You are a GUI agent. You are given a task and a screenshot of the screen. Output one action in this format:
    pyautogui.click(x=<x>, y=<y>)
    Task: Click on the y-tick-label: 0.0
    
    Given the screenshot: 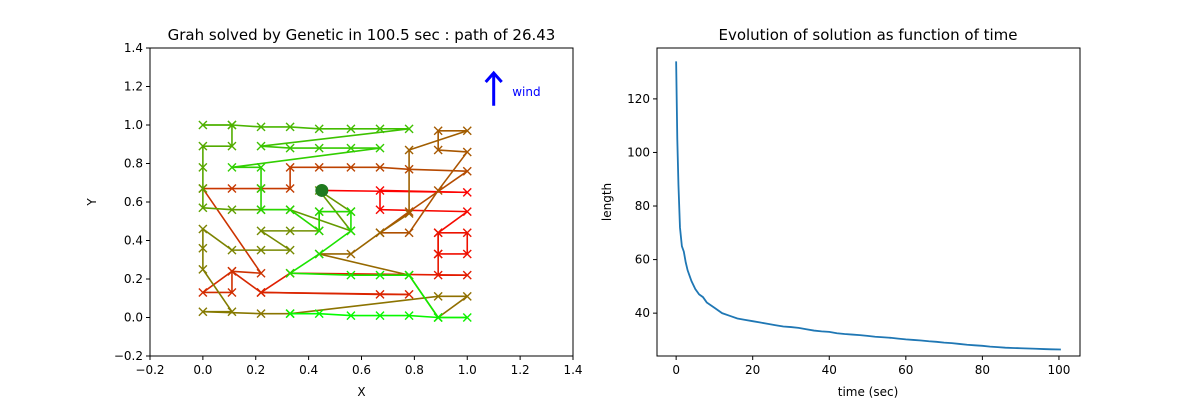 What is the action you would take?
    pyautogui.click(x=133, y=318)
    